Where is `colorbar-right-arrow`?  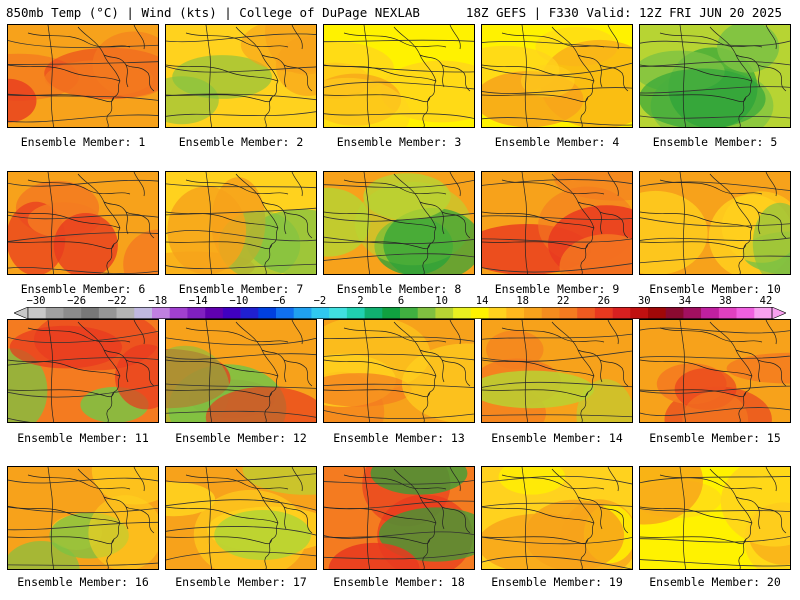
colorbar-right-arrow is located at coordinates (778, 313).